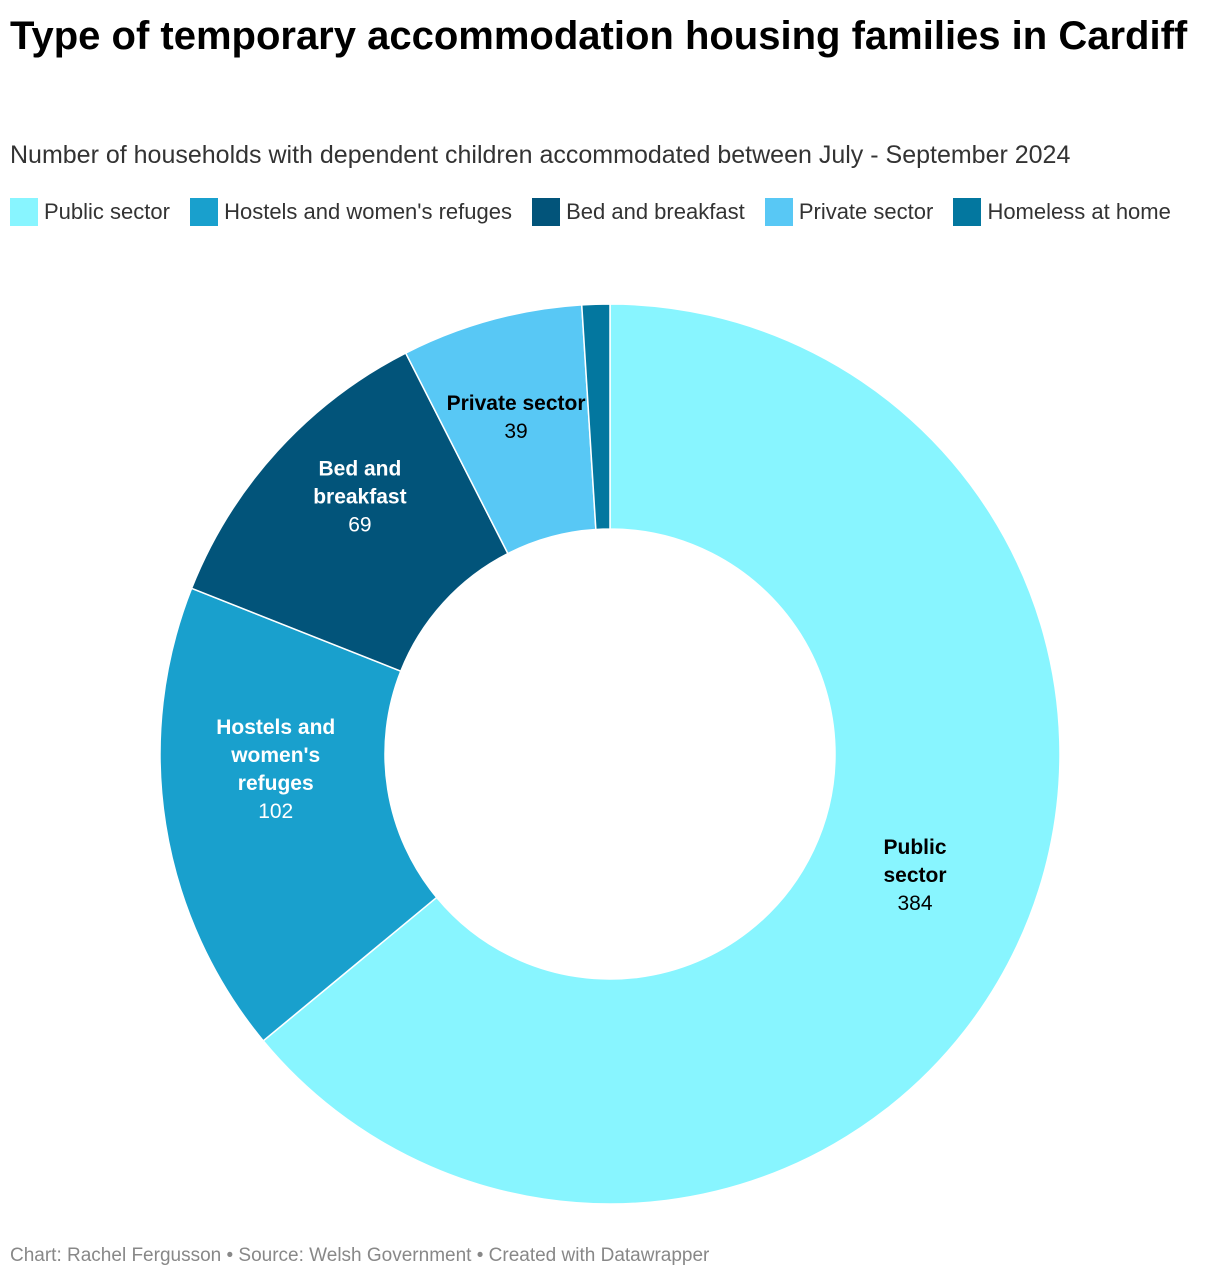 This screenshot has width=1220, height=1280. I want to click on slice-label-hostels-and-women-s-refuges: Hostels and, so click(275, 727).